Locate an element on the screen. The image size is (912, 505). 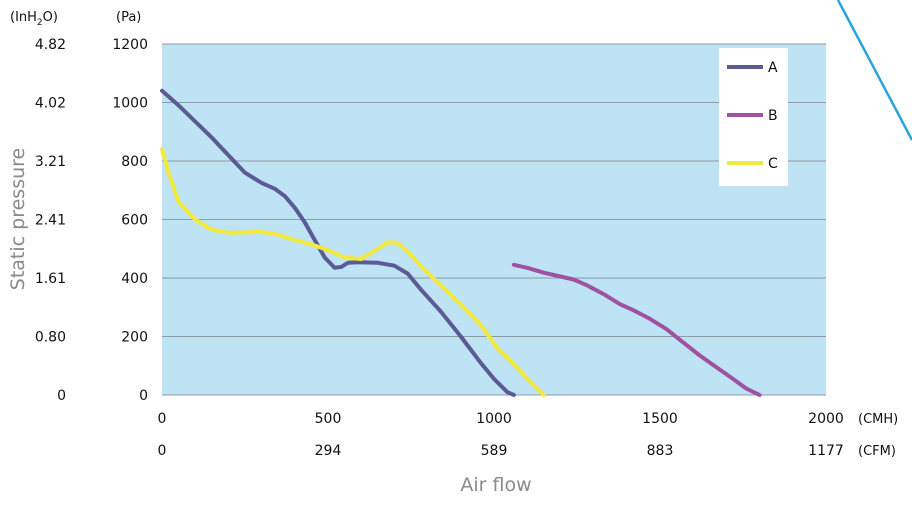
y-tick-label: 800 is located at coordinates (134, 162).